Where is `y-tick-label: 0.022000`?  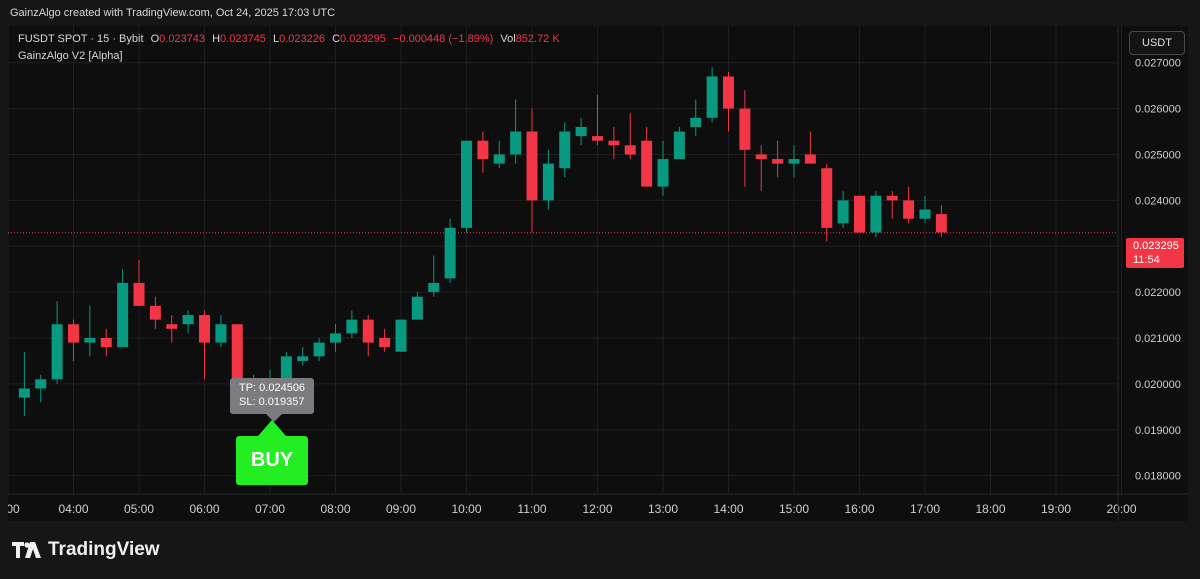
y-tick-label: 0.022000 is located at coordinates (1158, 293).